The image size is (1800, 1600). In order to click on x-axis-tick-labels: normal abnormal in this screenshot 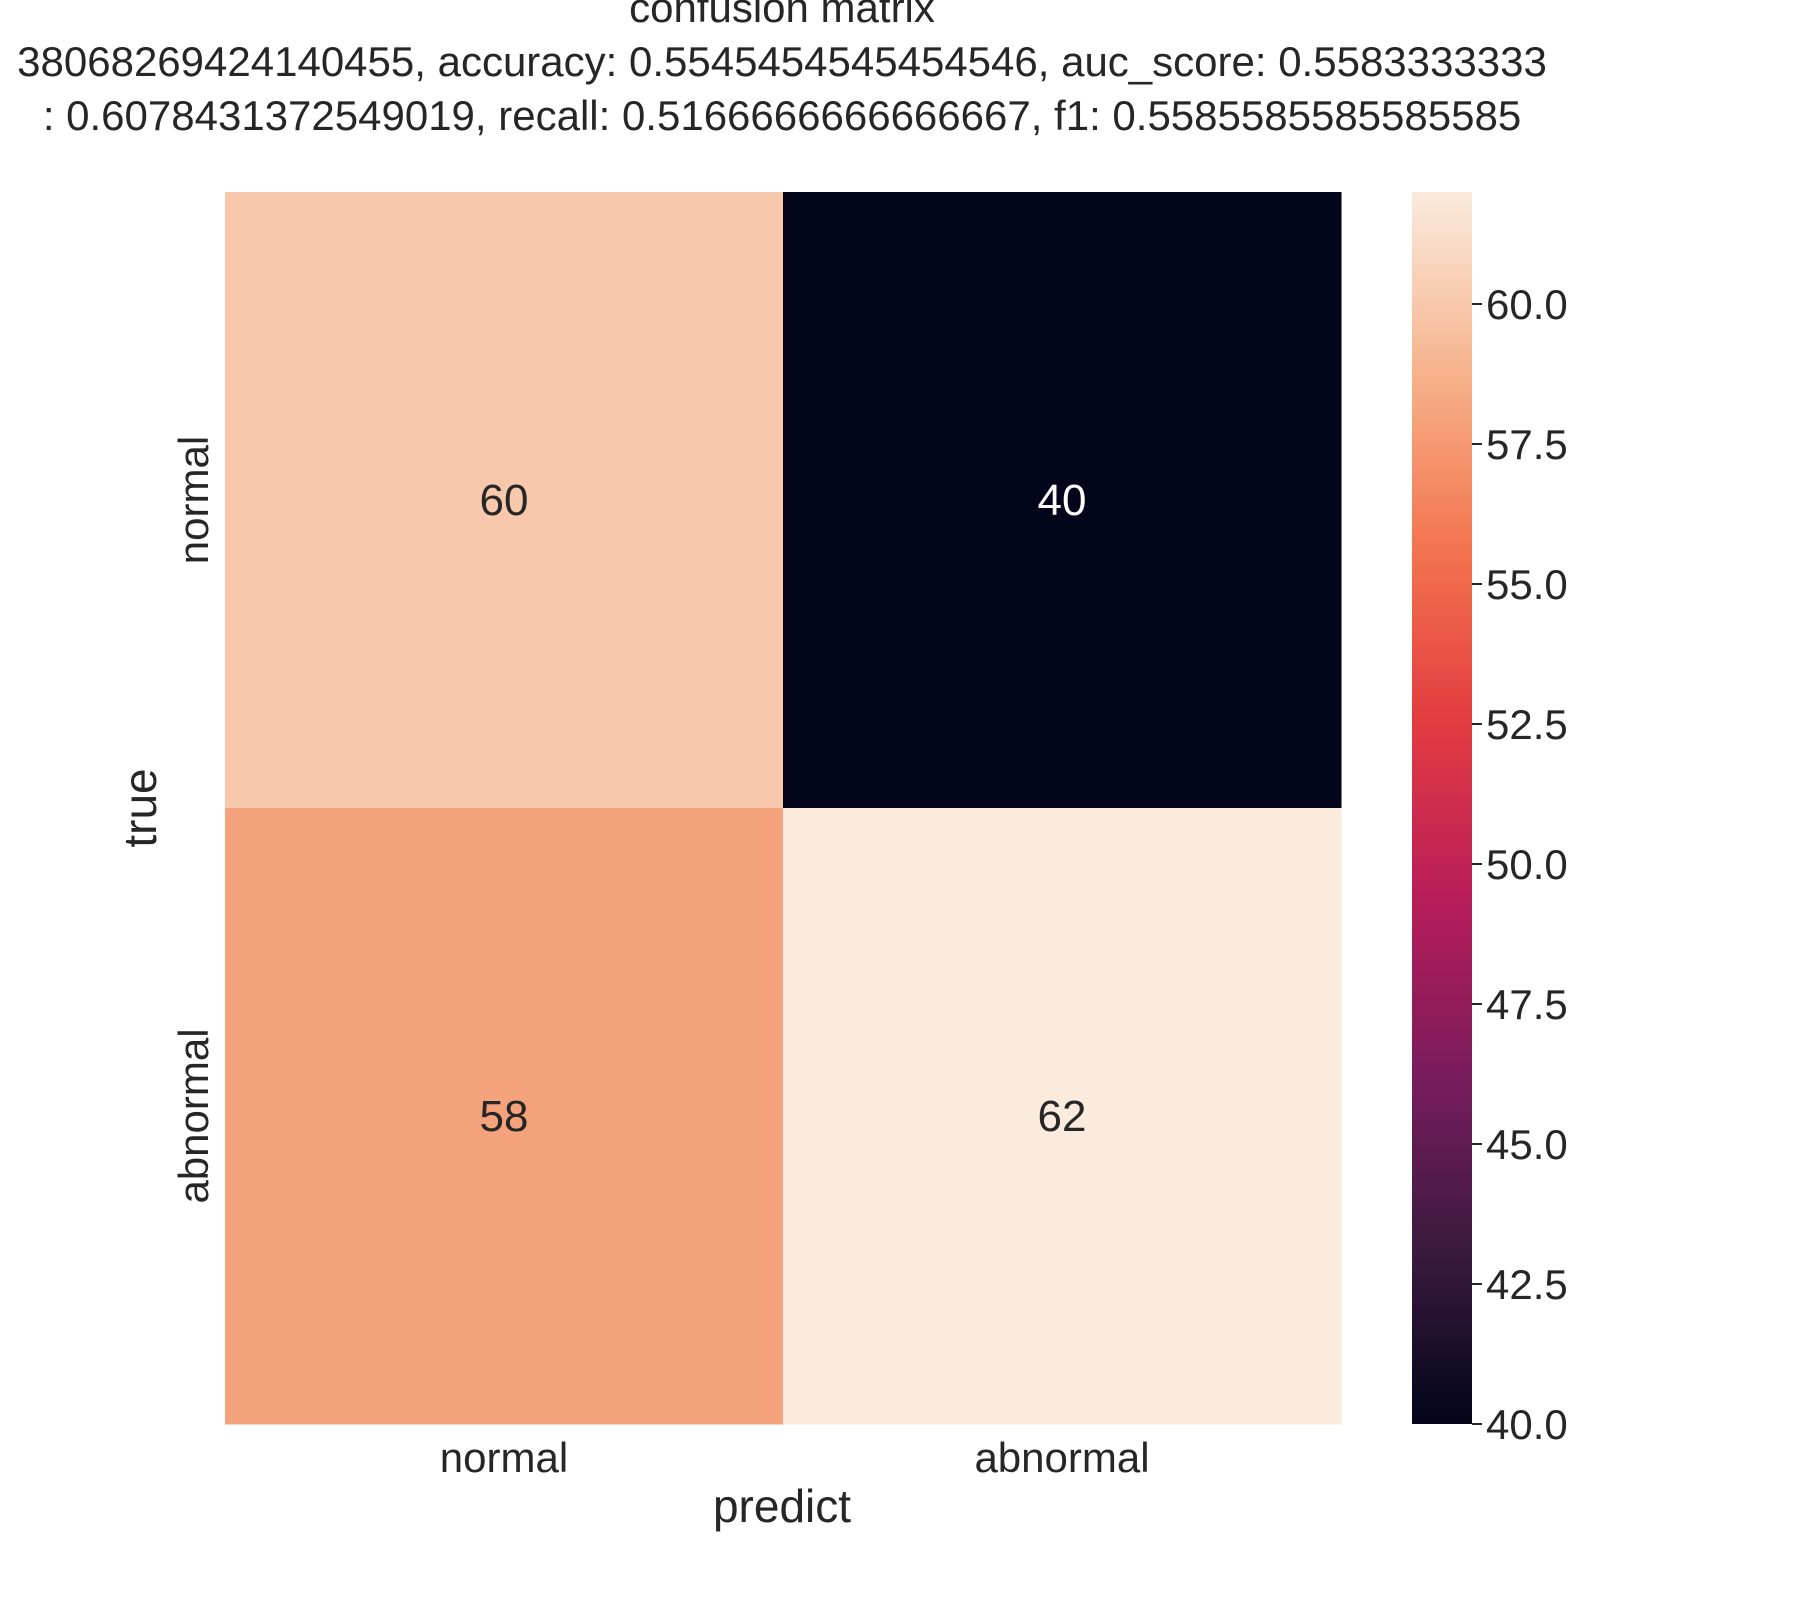, I will do `click(795, 1457)`.